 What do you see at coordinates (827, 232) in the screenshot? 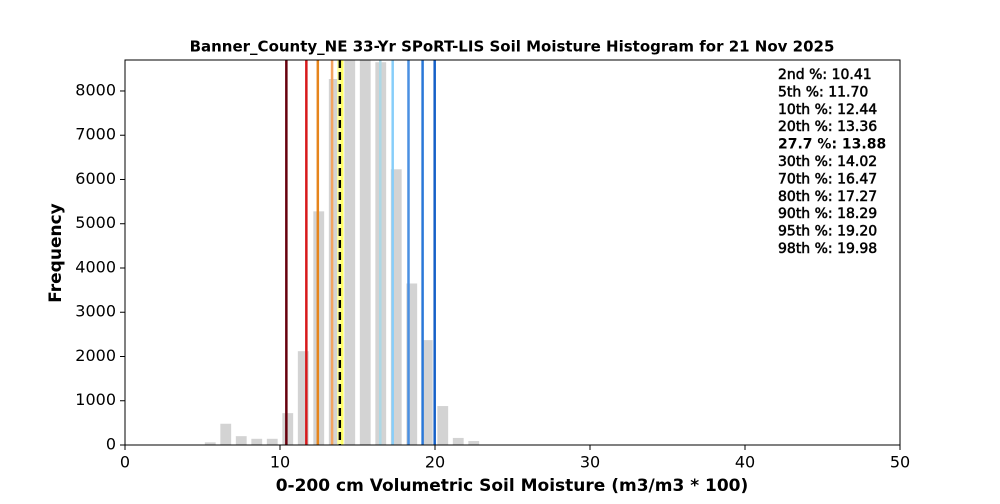
I see `percentile-label: 95th %: 19.20` at bounding box center [827, 232].